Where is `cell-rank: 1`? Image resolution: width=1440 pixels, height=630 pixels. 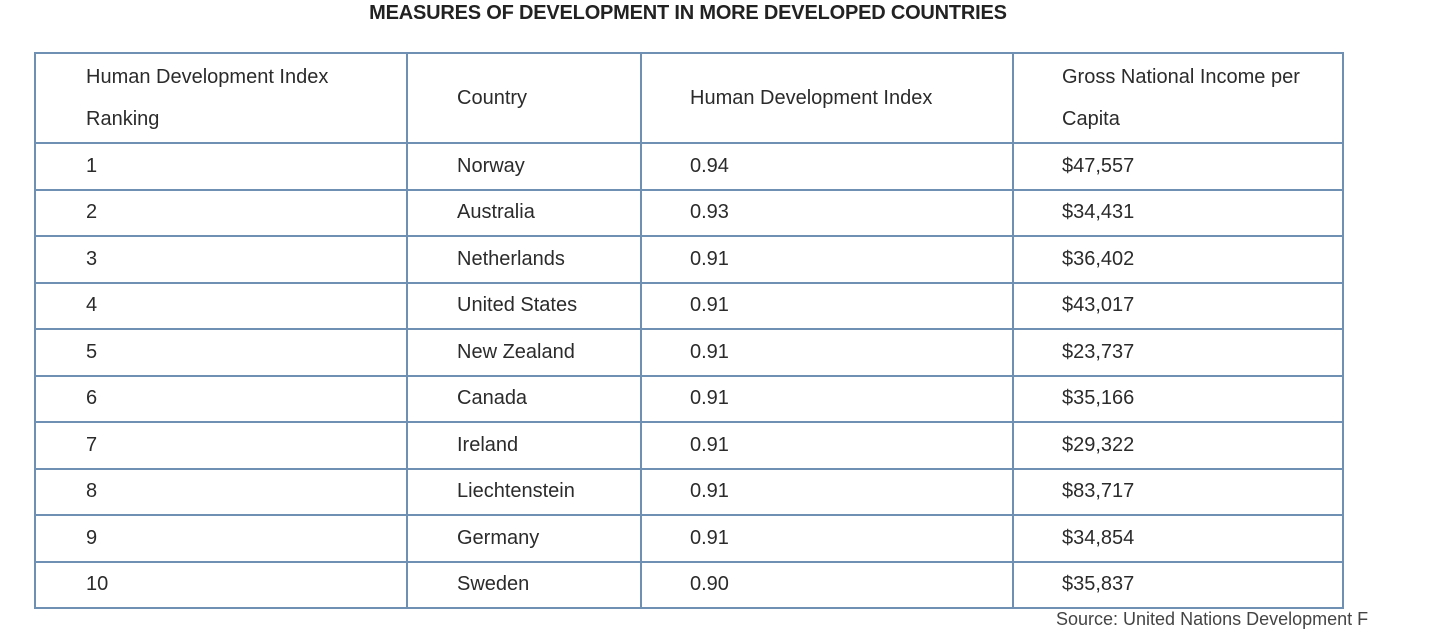
cell-rank: 1 is located at coordinates (221, 166).